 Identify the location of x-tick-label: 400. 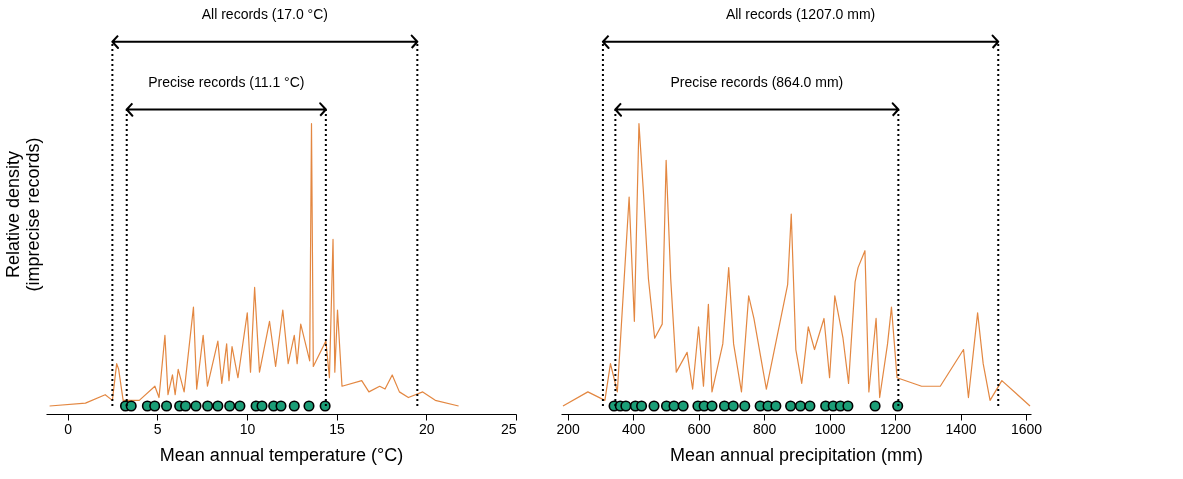
(633, 428).